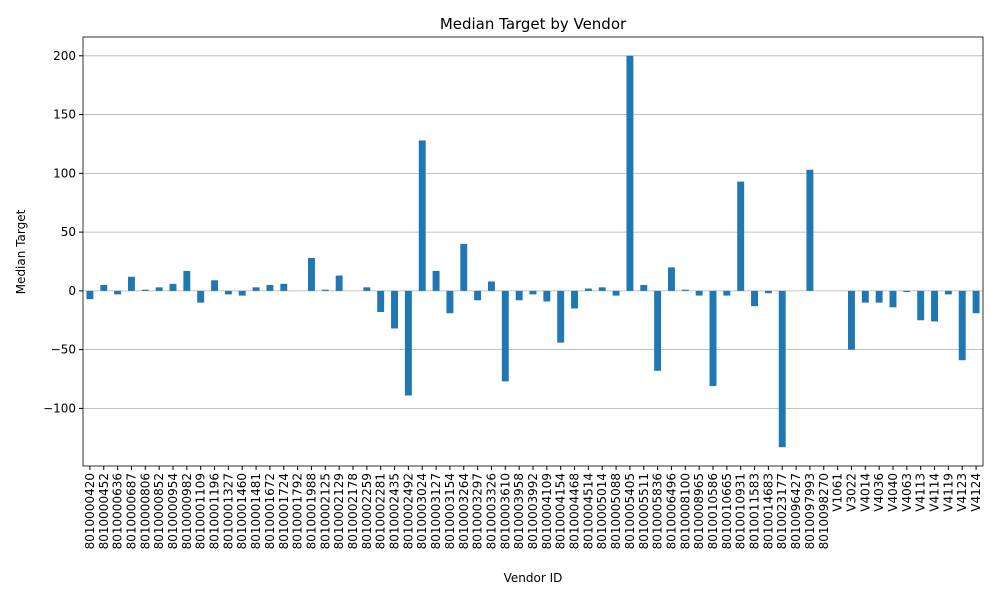 The width and height of the screenshot is (1000, 604). I want to click on x-tick-label: 8010003154, so click(450, 511).